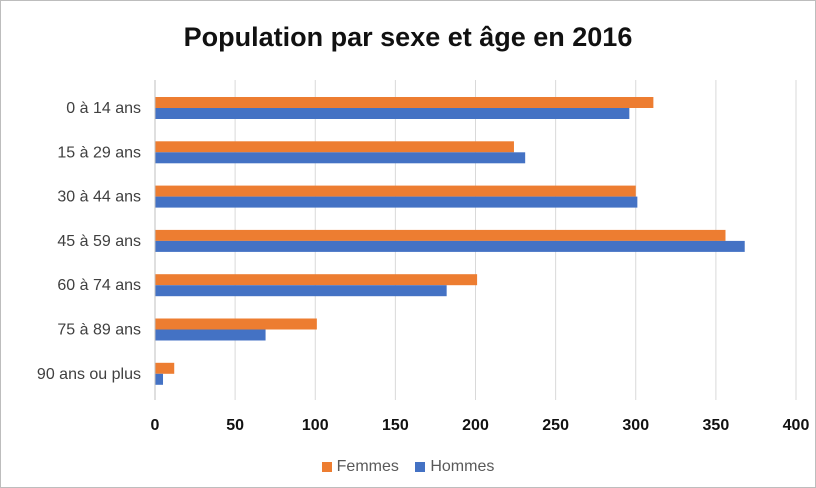  Describe the element at coordinates (475, 425) in the screenshot. I see `x-tick-label: 200` at that location.